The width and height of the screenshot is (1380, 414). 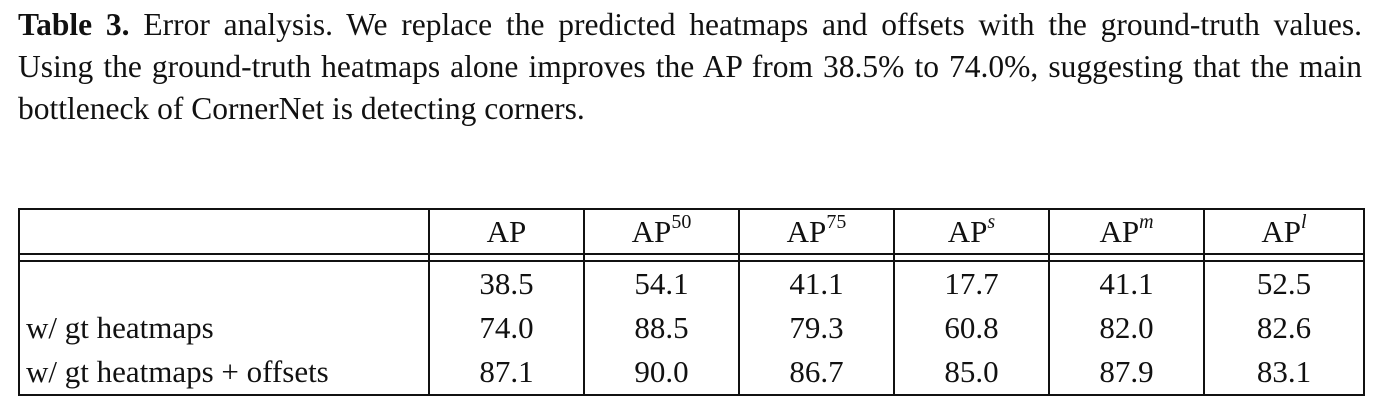 What do you see at coordinates (224, 373) in the screenshot?
I see `row-label: w/ gt heatmaps + offsets` at bounding box center [224, 373].